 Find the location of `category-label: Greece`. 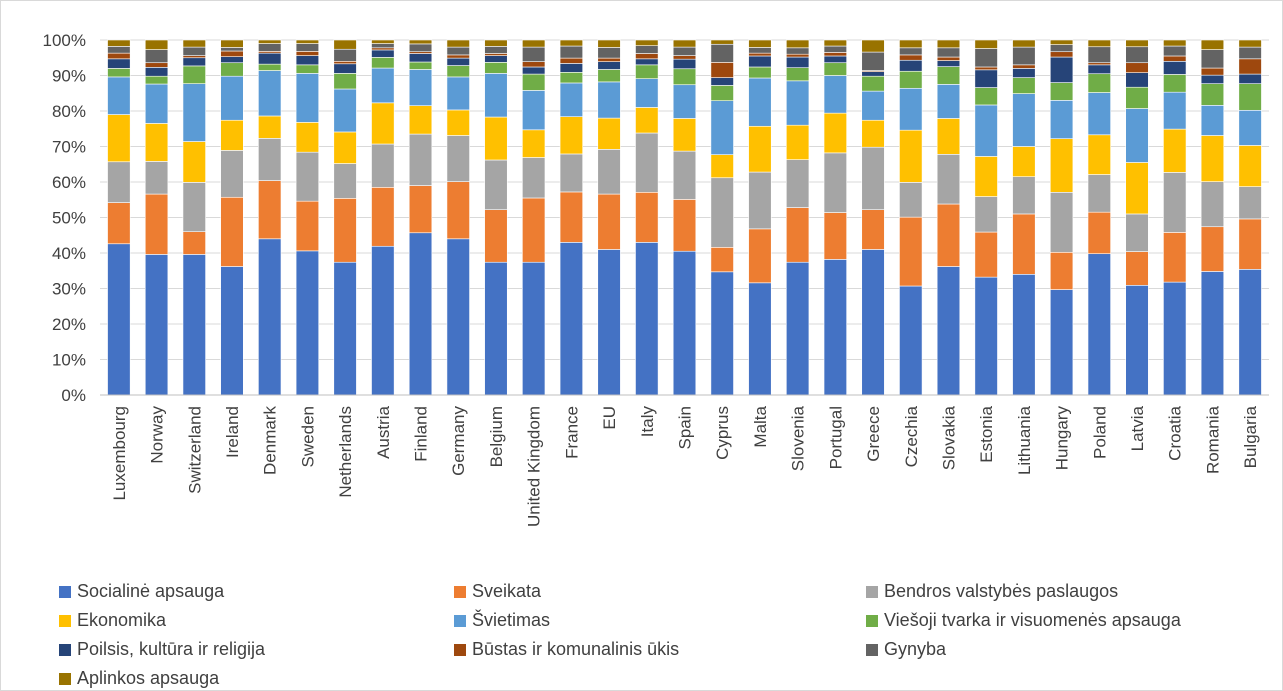

category-label: Greece is located at coordinates (873, 434).